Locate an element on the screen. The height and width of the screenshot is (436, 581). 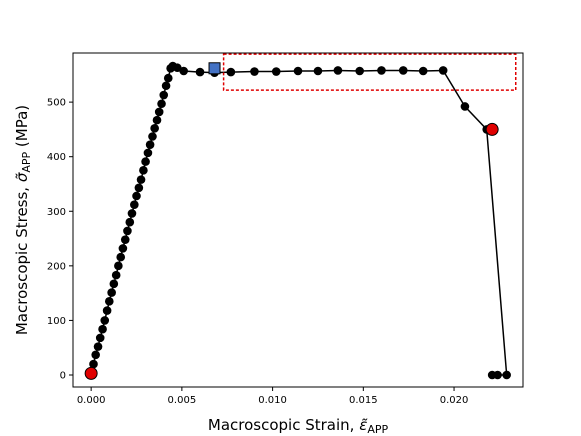
y-axis-label-subscript: APP is located at coordinates (26, 161).